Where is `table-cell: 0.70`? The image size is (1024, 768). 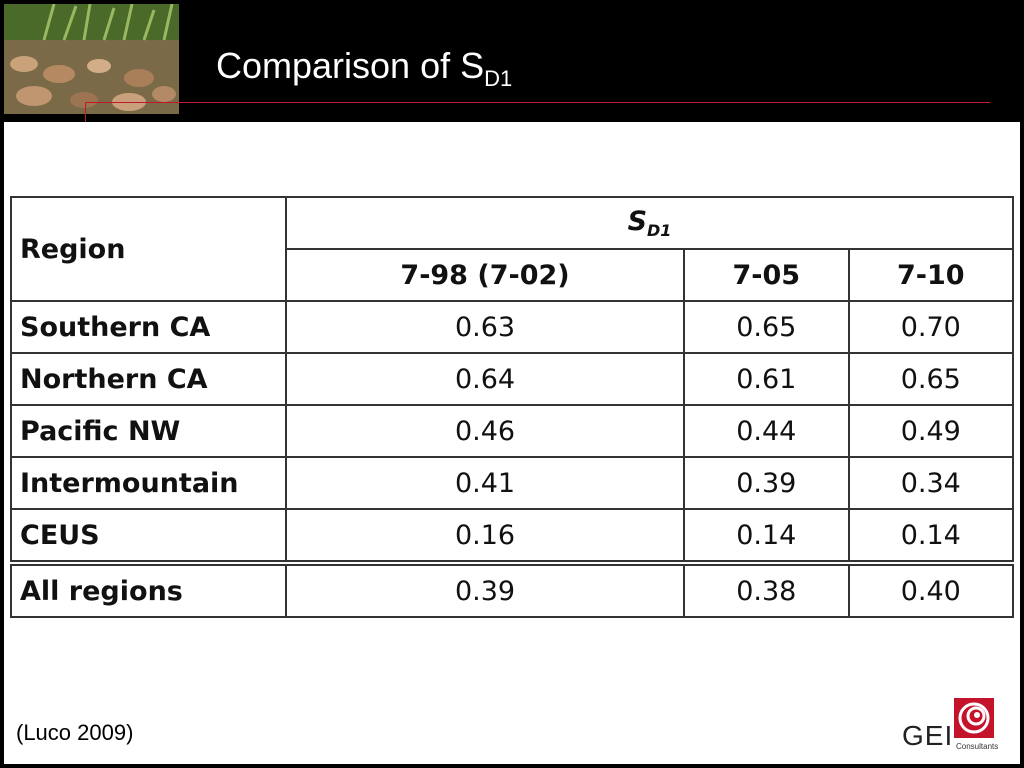
table-cell: 0.70 is located at coordinates (930, 327).